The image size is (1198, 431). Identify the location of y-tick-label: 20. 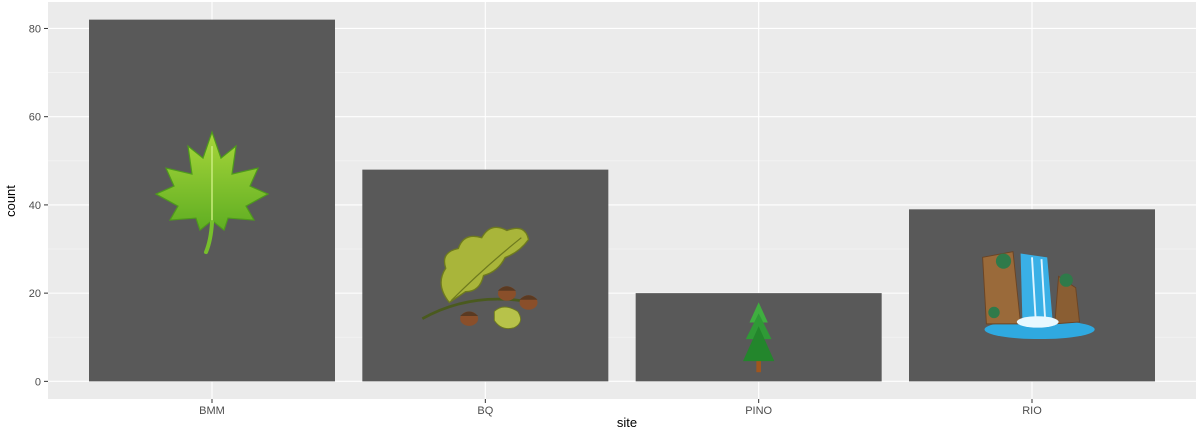
(35, 294).